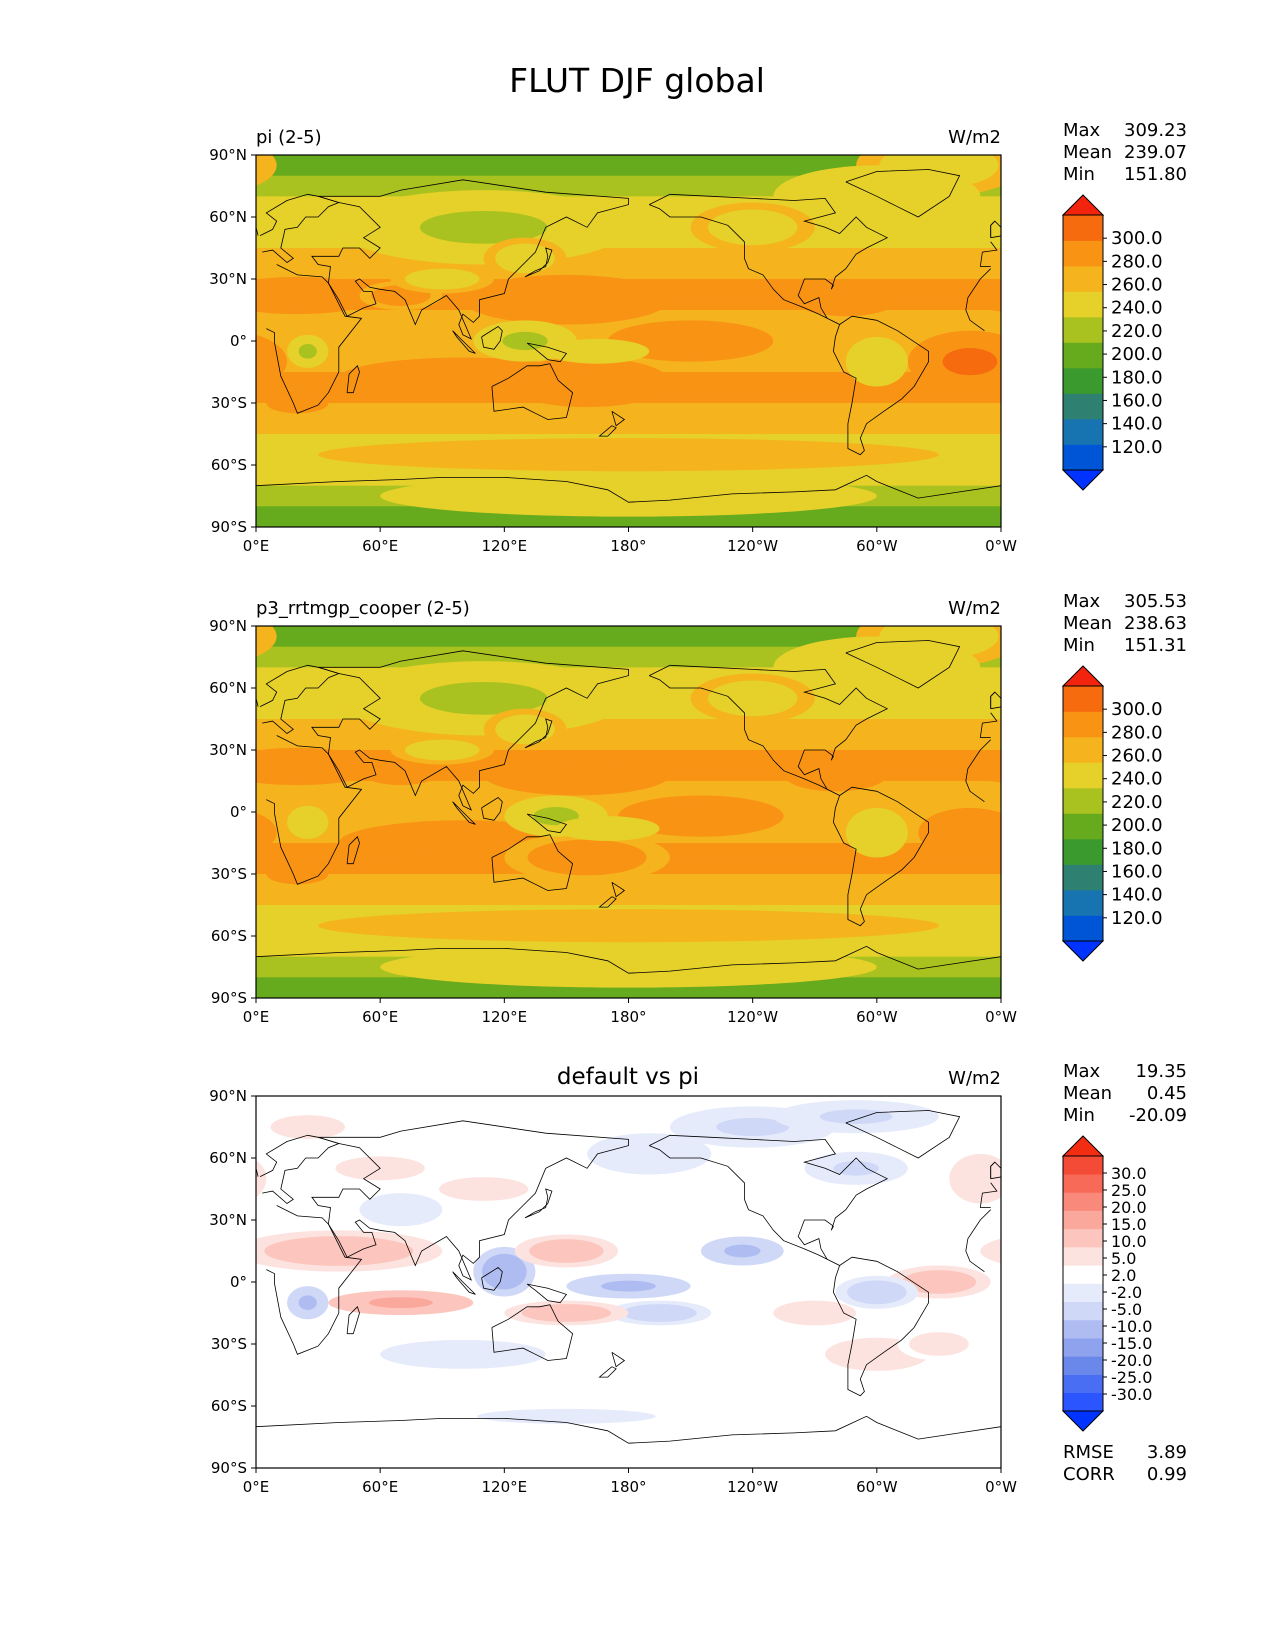 The image size is (1275, 1650). I want to click on colorbar-label: 120.0, so click(1137, 447).